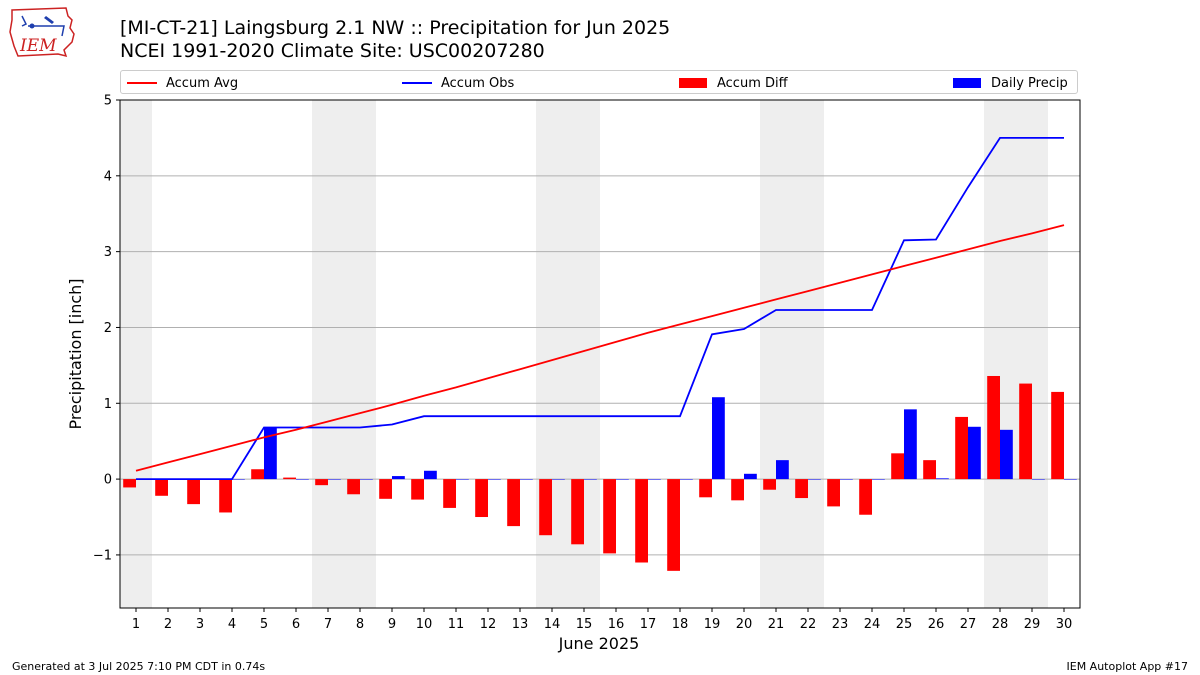 The width and height of the screenshot is (1200, 675). Describe the element at coordinates (42, 32) in the screenshot. I see `iem-logo: IEM` at that location.